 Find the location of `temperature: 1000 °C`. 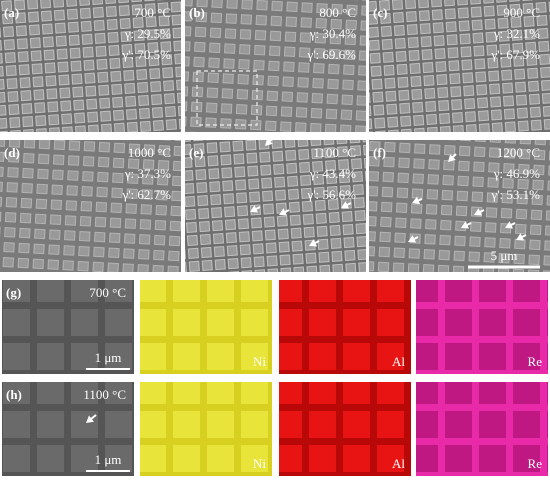

temperature: 1000 °C is located at coordinates (149, 152).